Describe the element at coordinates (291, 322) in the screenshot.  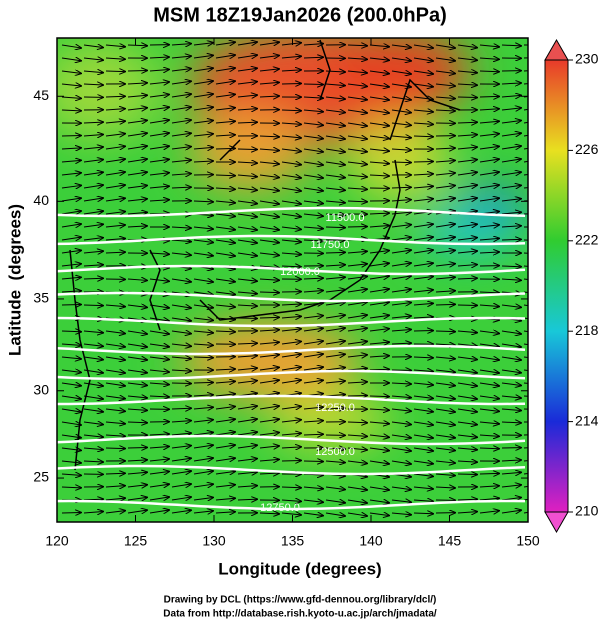
I see `contour-line` at that location.